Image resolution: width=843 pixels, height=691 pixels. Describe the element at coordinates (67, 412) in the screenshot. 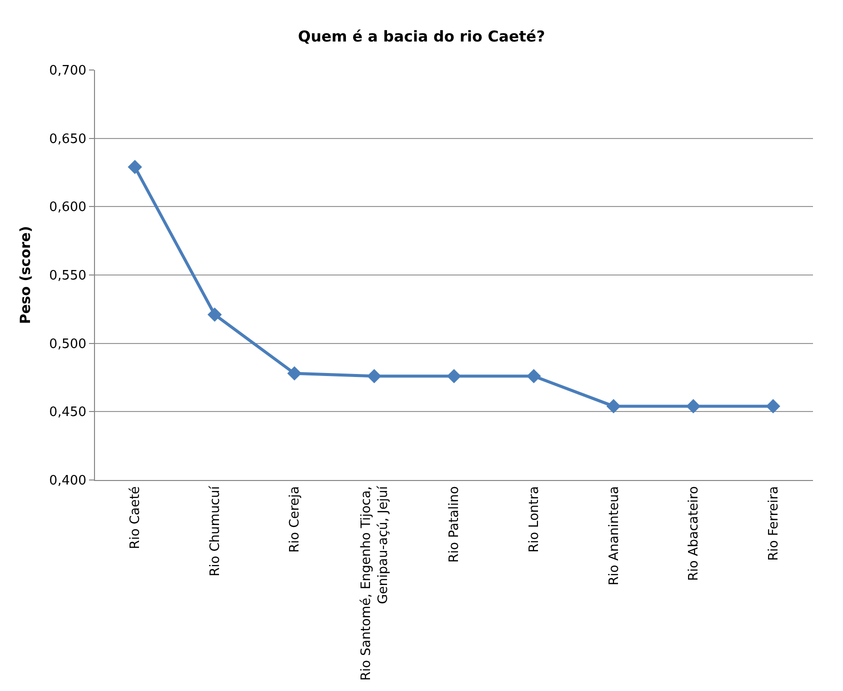

I see `y-tick-label: 0,450` at that location.